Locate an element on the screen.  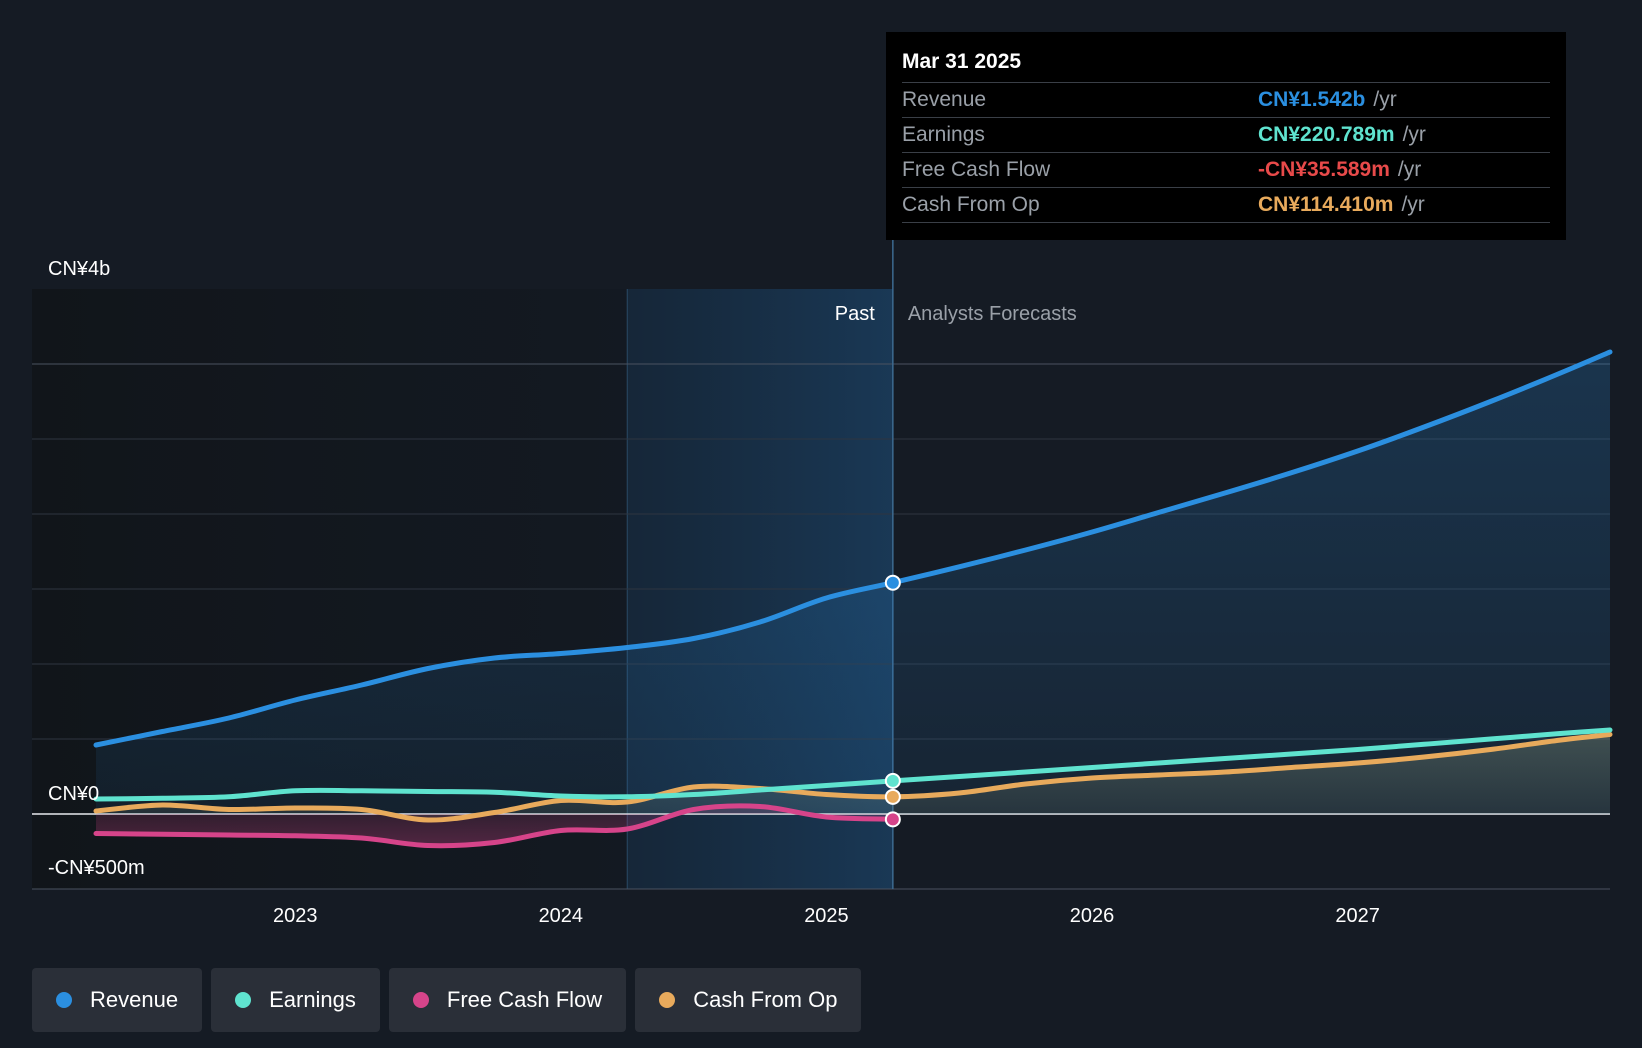
series-line-cash-from-op is located at coordinates (853, 777).